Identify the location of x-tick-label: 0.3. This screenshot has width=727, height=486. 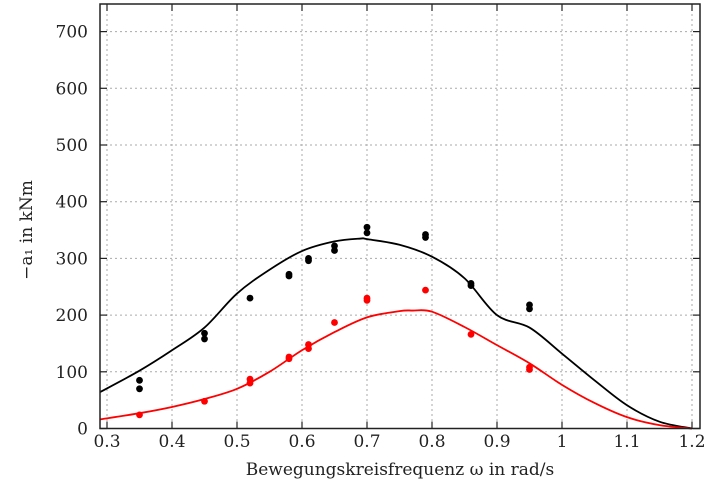
(106, 442).